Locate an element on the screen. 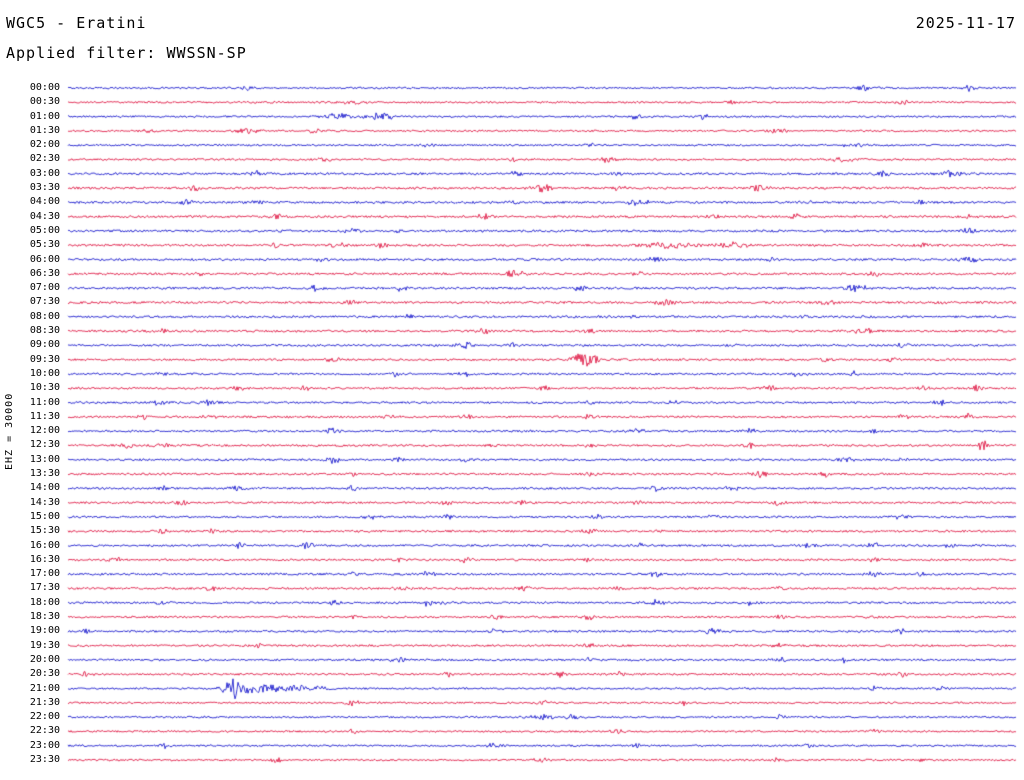 The image size is (1024, 780). trace-time-label: 14:30 is located at coordinates (44, 502).